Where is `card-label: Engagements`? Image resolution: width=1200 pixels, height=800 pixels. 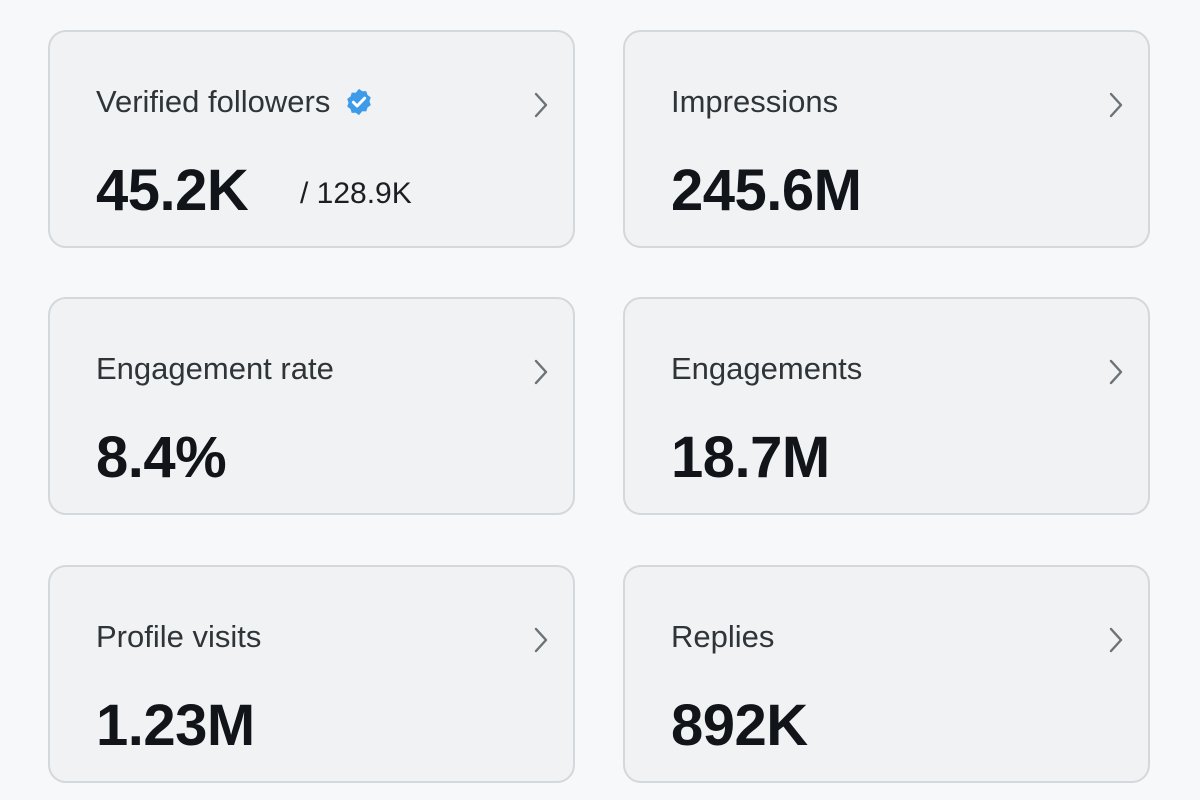
card-label: Engagements is located at coordinates (767, 368).